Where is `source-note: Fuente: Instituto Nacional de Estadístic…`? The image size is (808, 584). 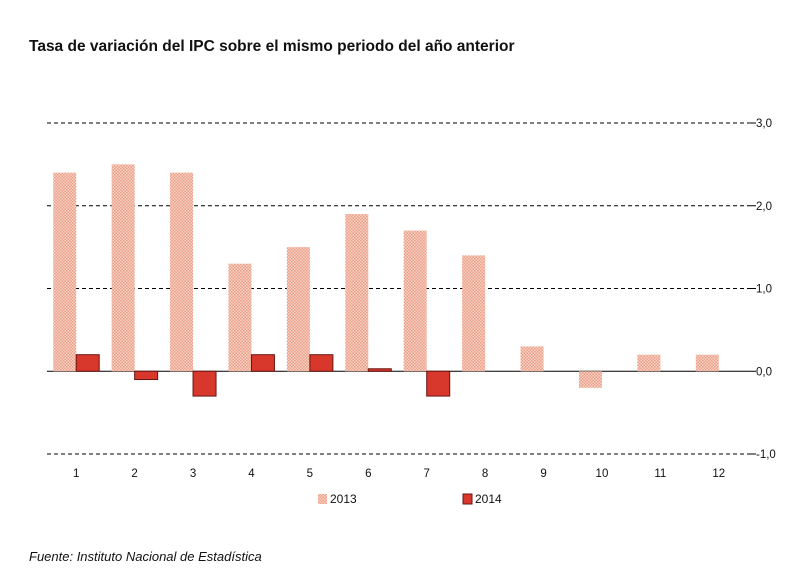
source-note: Fuente: Instituto Nacional de Estadístic… is located at coordinates (145, 556).